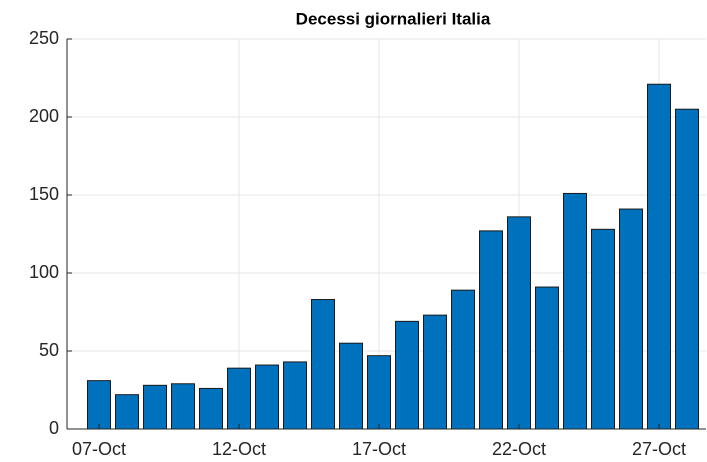 The width and height of the screenshot is (707, 462). Describe the element at coordinates (44, 194) in the screenshot. I see `y-tick-label: 150` at that location.